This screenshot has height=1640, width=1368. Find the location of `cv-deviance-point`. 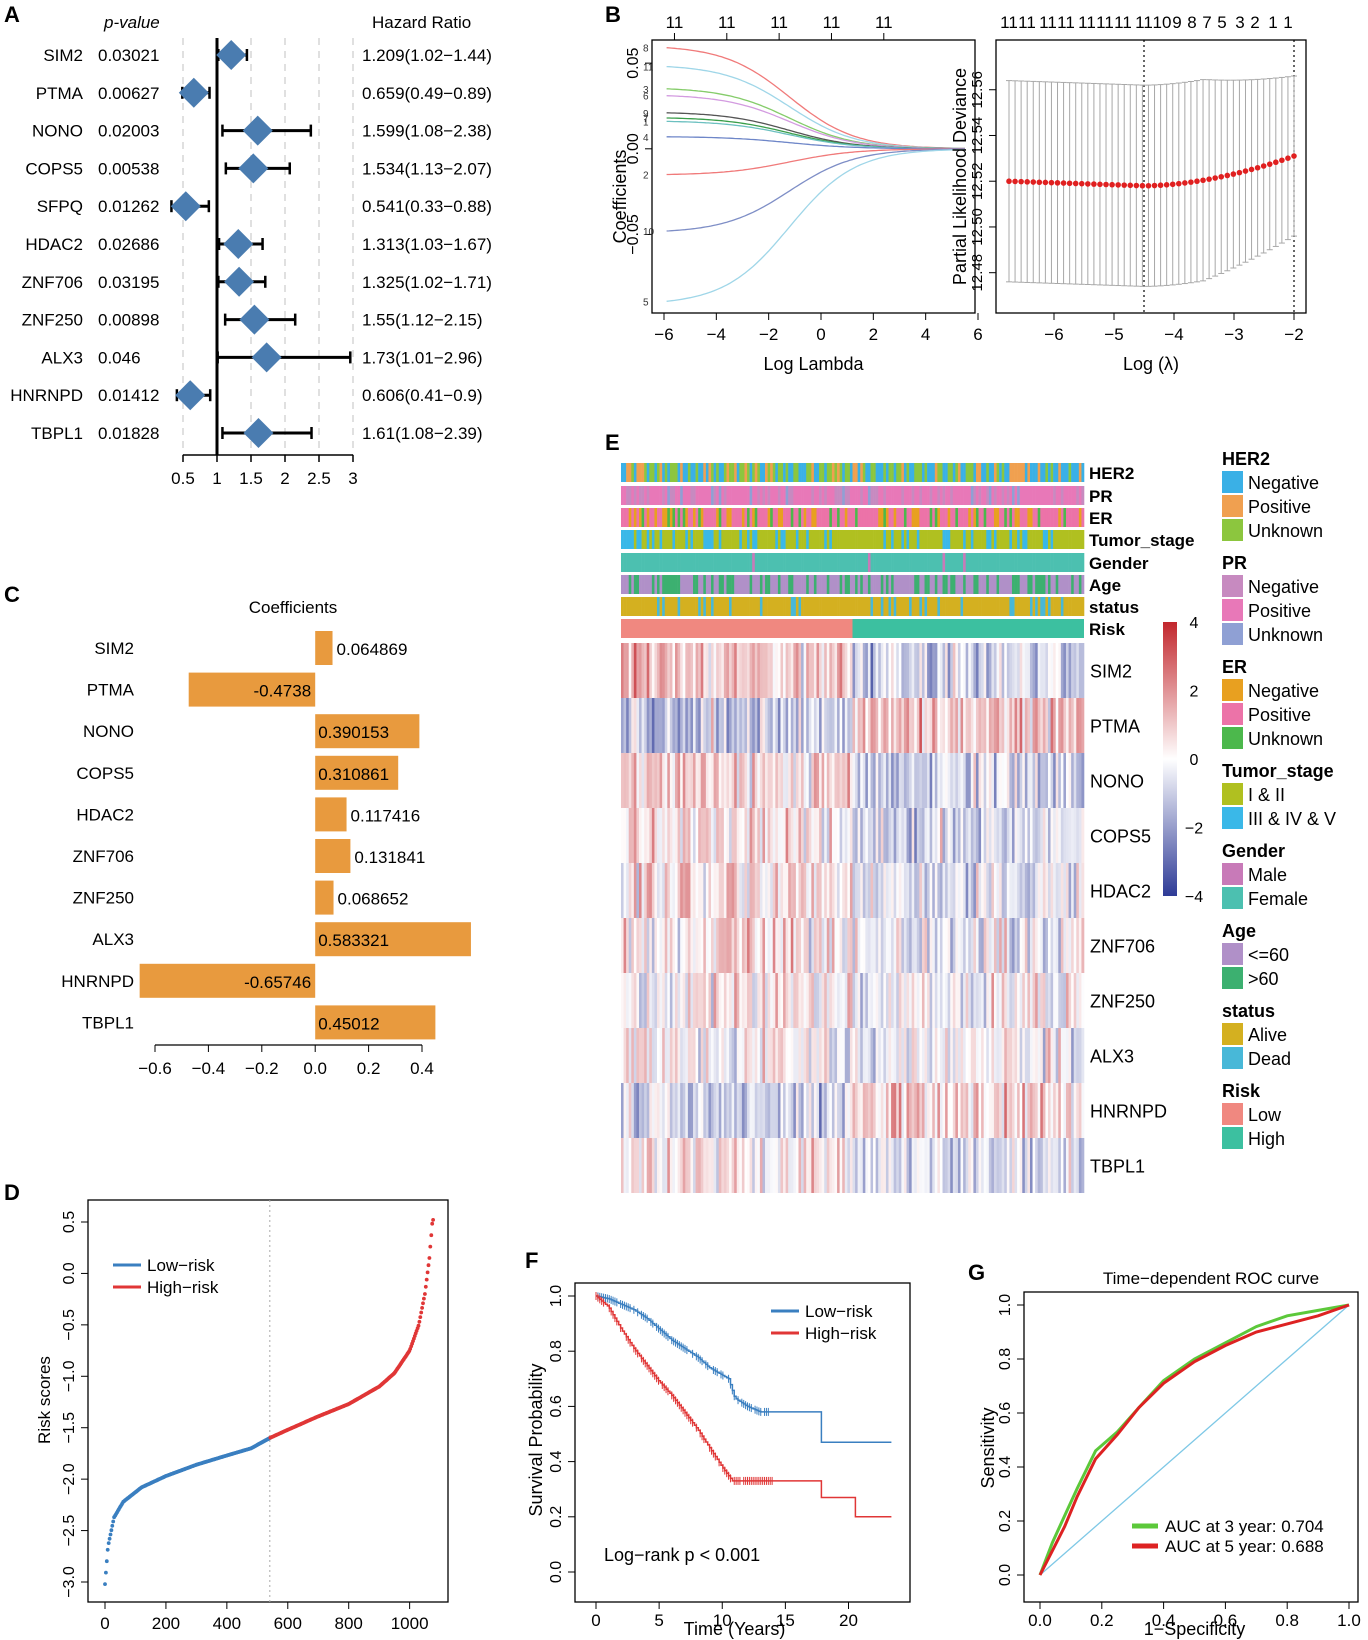

cv-deviance-point is located at coordinates (1045, 182).